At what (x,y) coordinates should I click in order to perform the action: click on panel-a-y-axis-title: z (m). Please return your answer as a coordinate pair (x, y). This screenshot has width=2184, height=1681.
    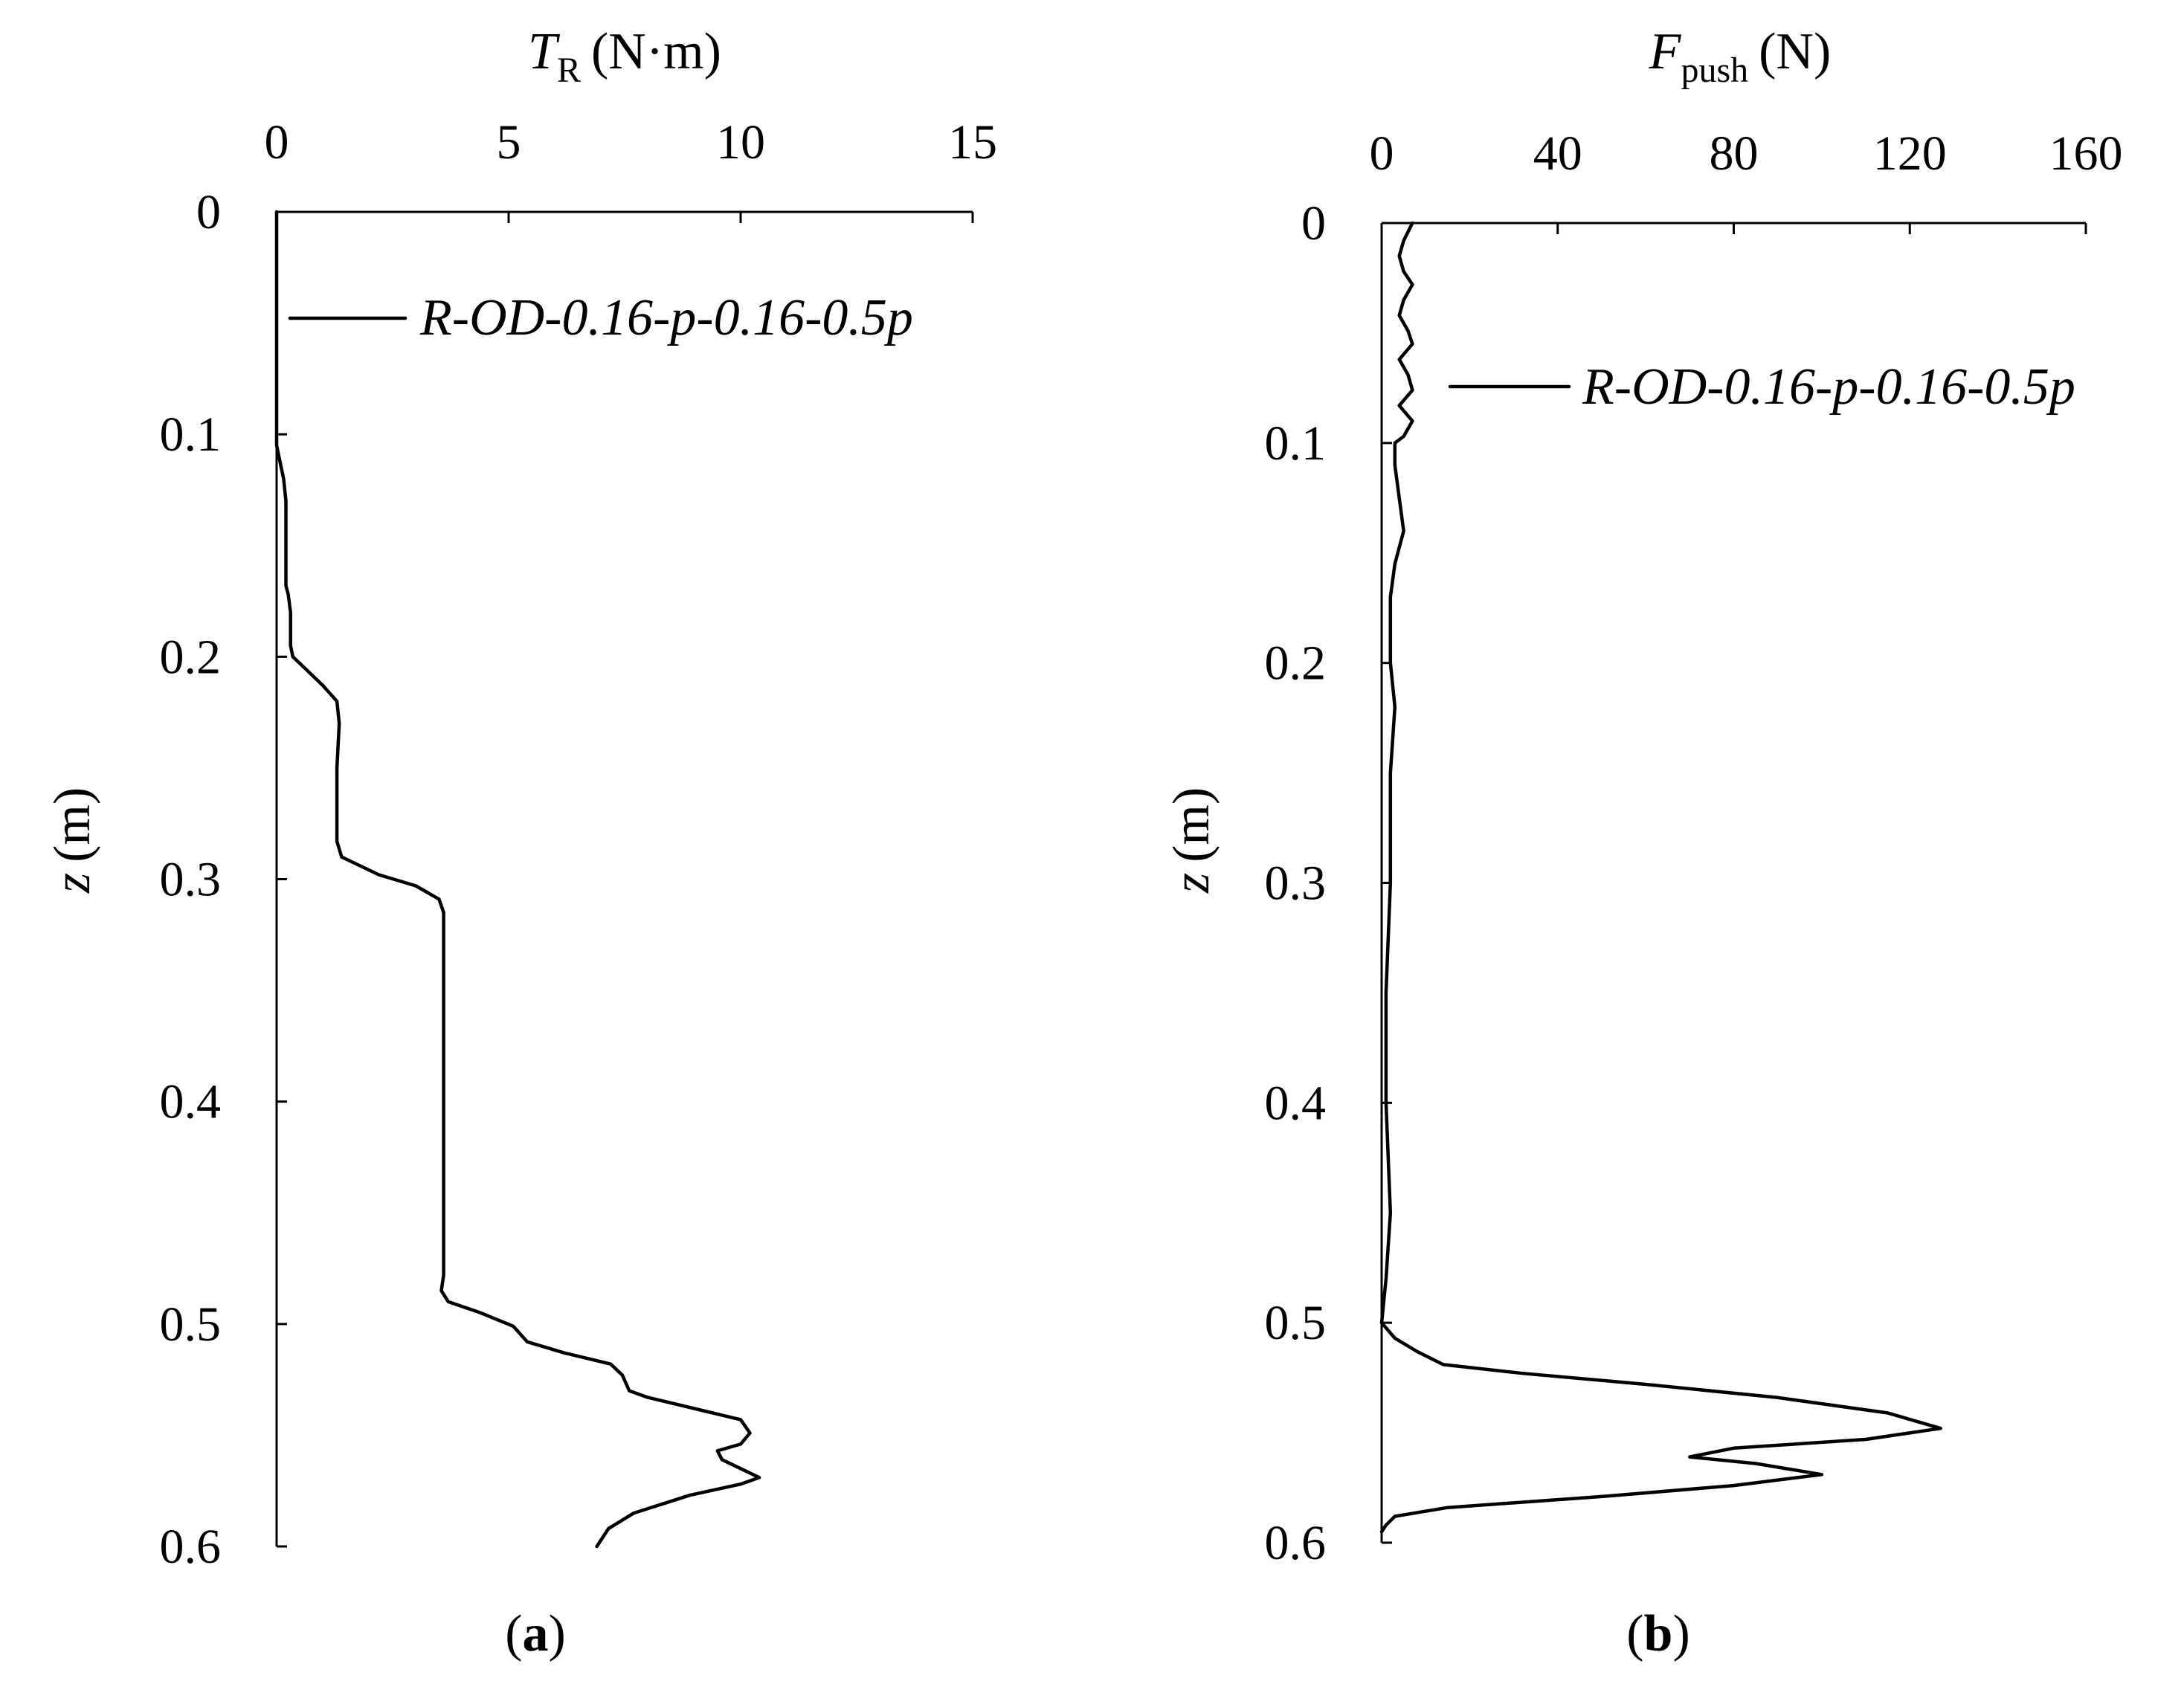
    Looking at the image, I should click on (72, 840).